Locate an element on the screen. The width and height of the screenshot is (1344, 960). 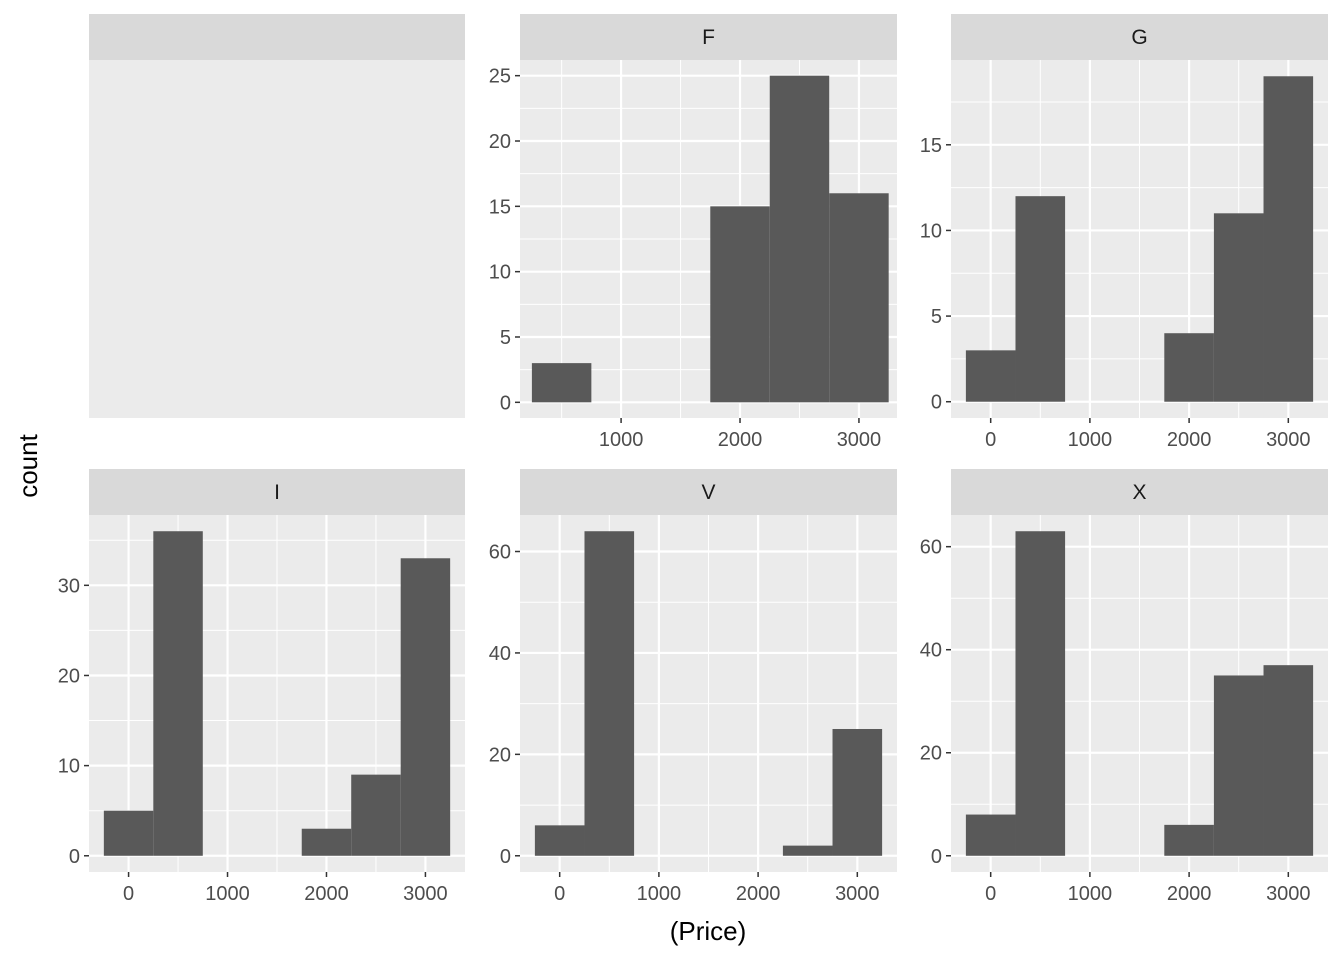
facet-panel-empty is located at coordinates (277, 216).